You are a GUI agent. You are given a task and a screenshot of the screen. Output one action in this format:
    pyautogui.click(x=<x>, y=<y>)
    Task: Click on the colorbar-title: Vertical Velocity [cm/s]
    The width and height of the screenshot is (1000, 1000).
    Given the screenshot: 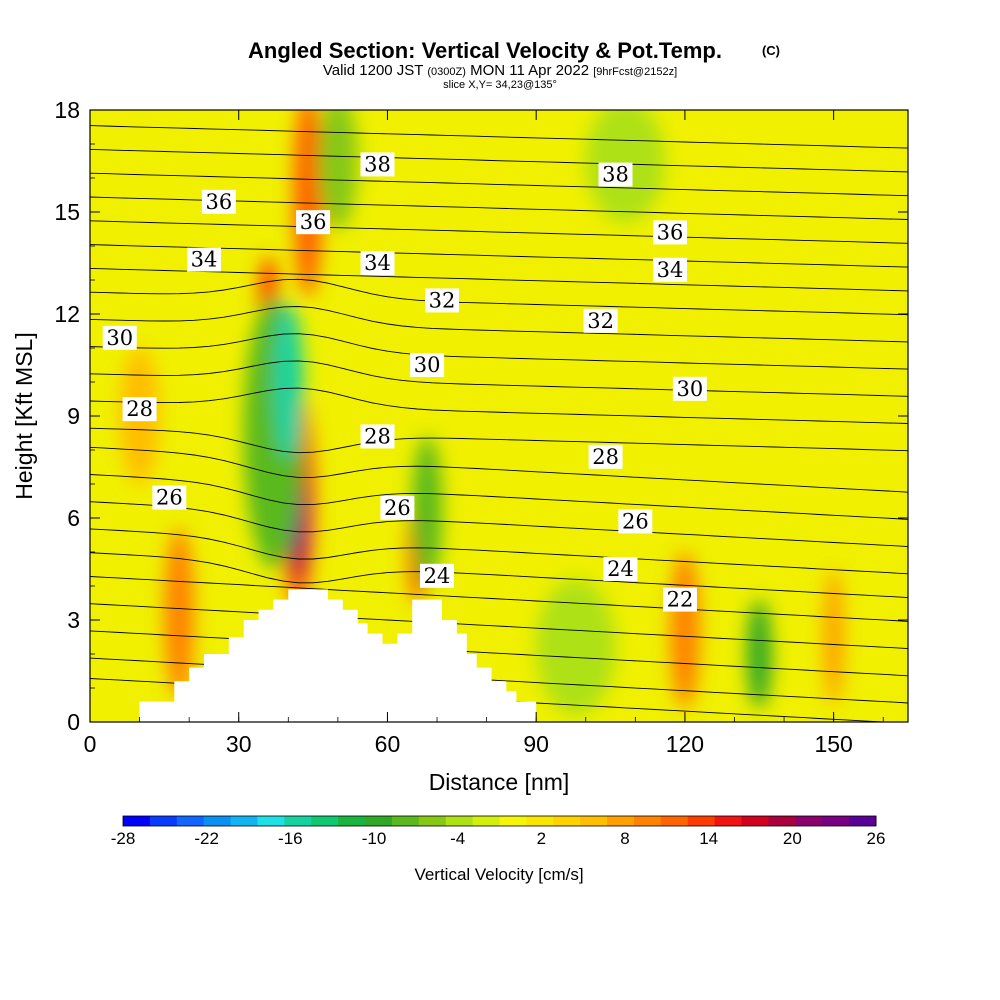 What is the action you would take?
    pyautogui.click(x=498, y=874)
    